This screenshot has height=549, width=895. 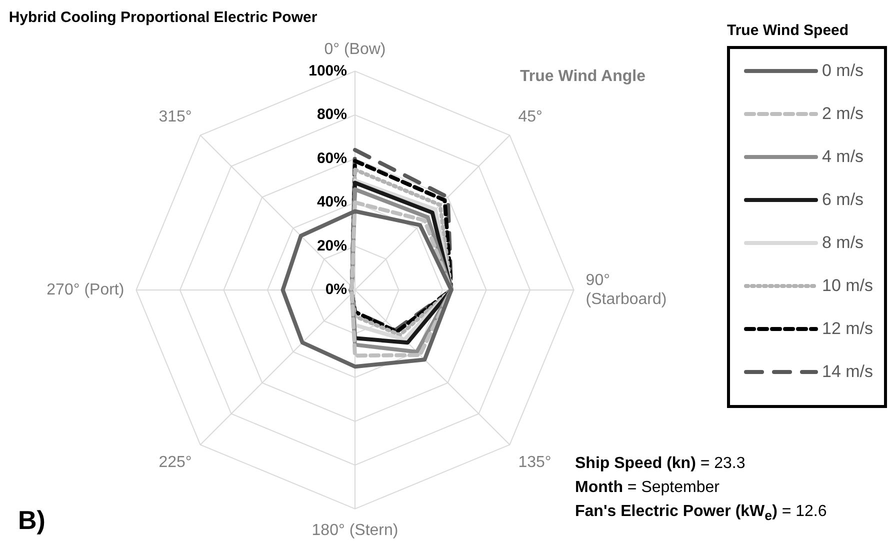 I want to click on y-tick-label: 0%, so click(x=336, y=289).